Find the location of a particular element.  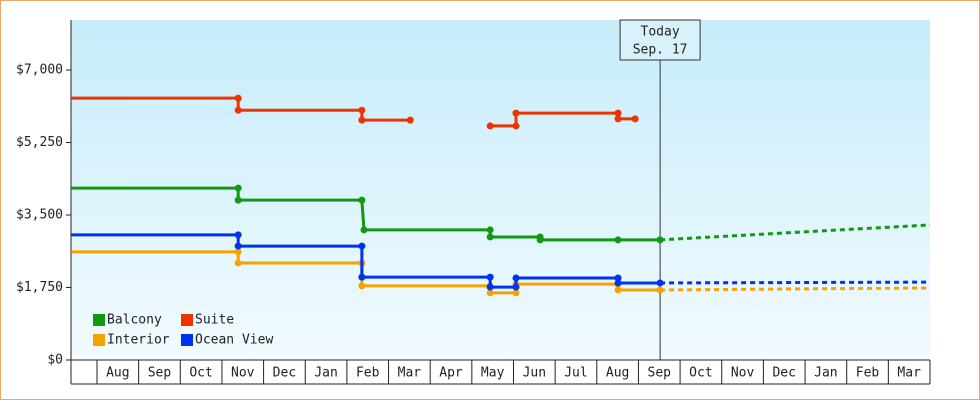

y-tick-label: $5,250 is located at coordinates (39, 142).